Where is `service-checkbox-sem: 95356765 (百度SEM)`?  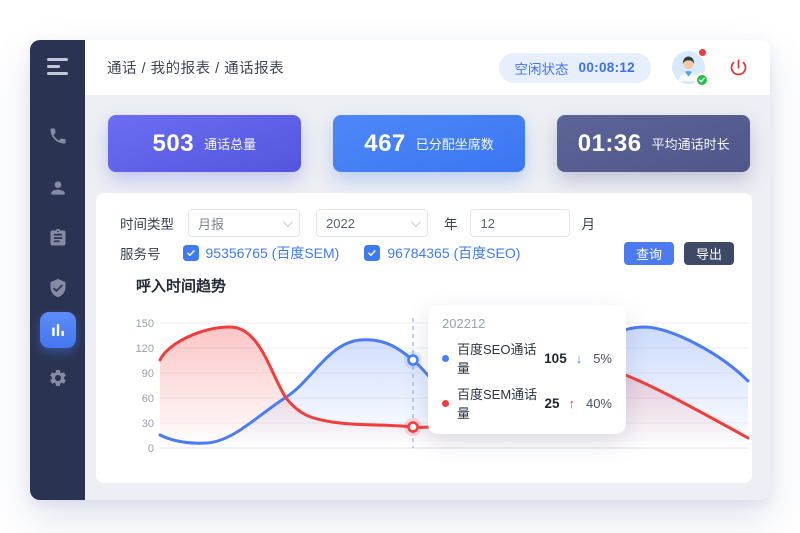 service-checkbox-sem: 95356765 (百度SEM) is located at coordinates (261, 253).